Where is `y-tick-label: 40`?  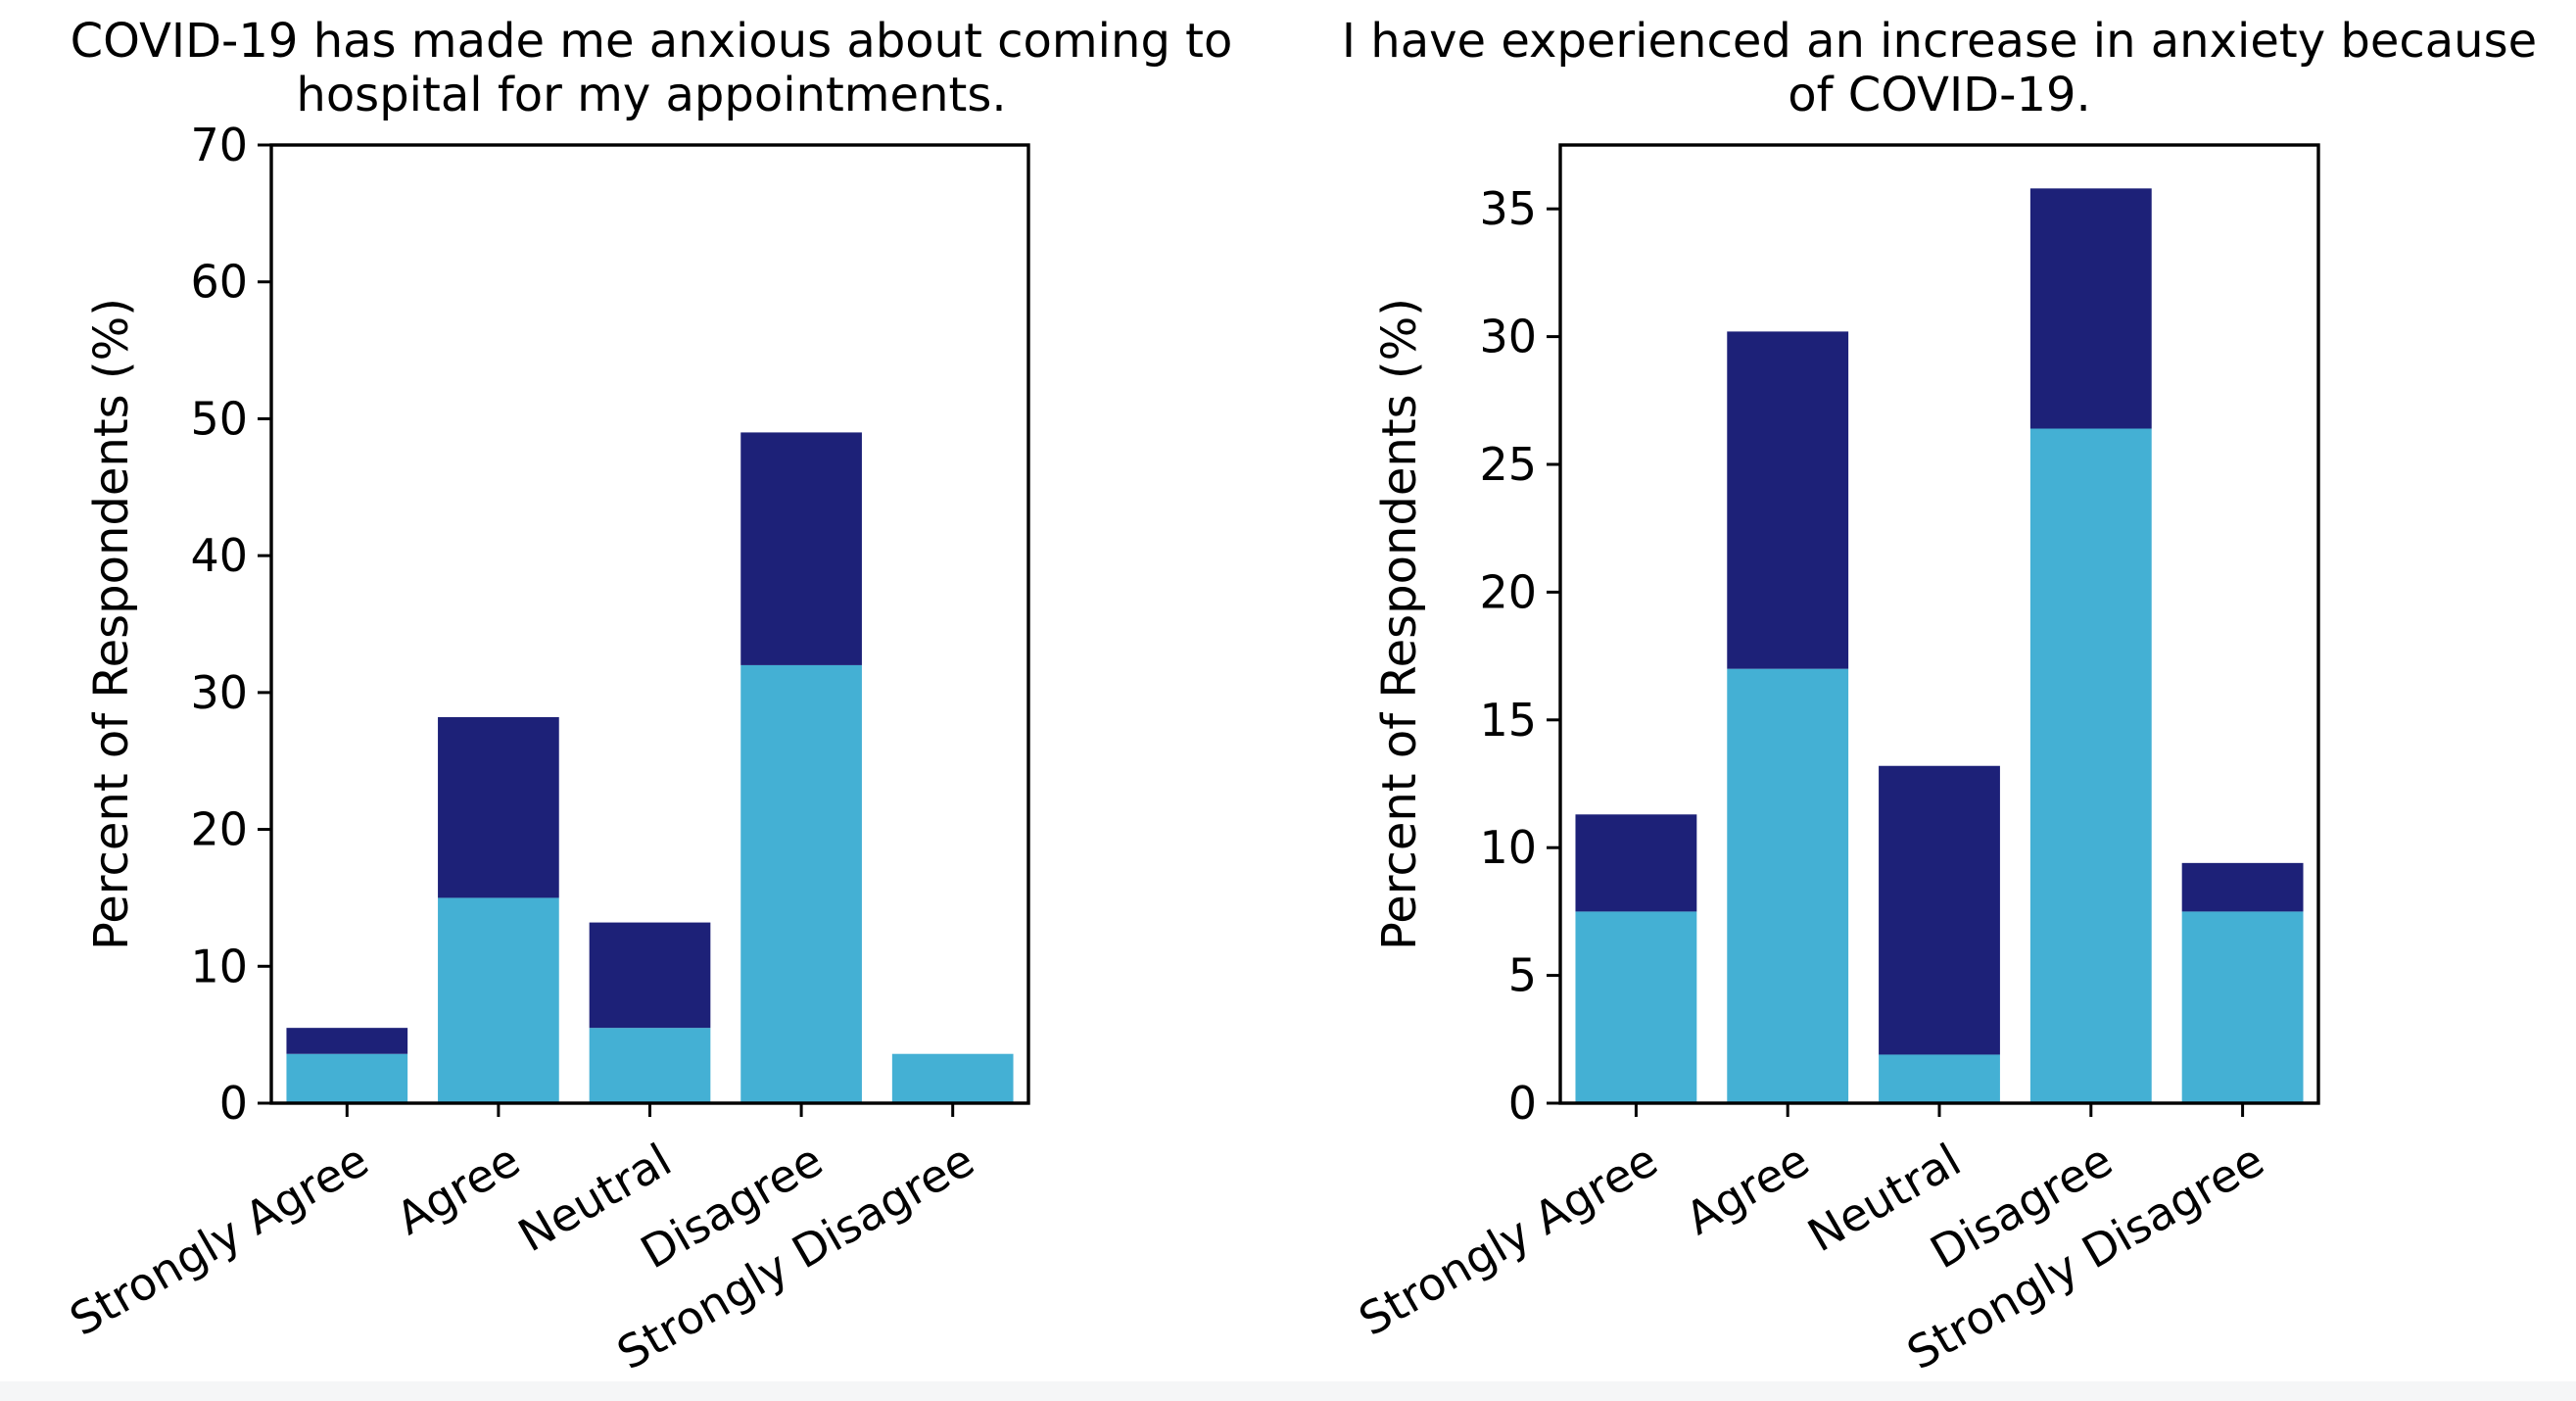 y-tick-label: 40 is located at coordinates (219, 555).